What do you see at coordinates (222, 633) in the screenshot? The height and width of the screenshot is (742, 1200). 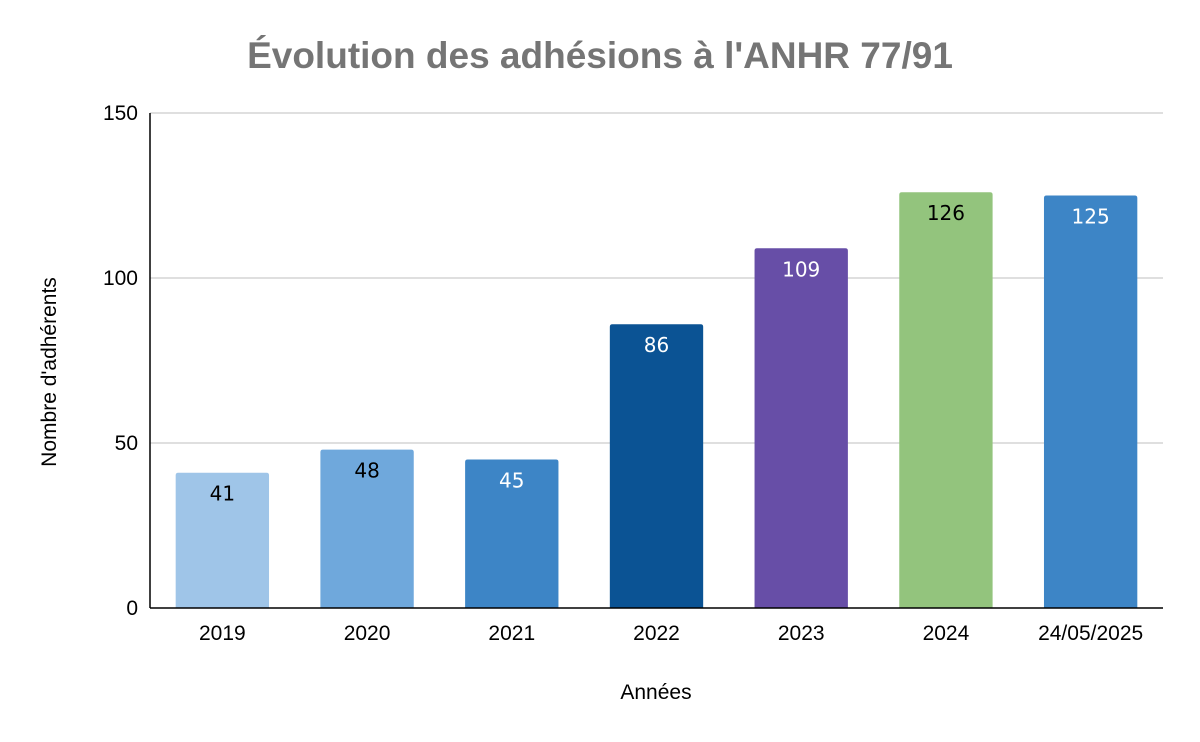 I see `x-tick-label: 2019` at bounding box center [222, 633].